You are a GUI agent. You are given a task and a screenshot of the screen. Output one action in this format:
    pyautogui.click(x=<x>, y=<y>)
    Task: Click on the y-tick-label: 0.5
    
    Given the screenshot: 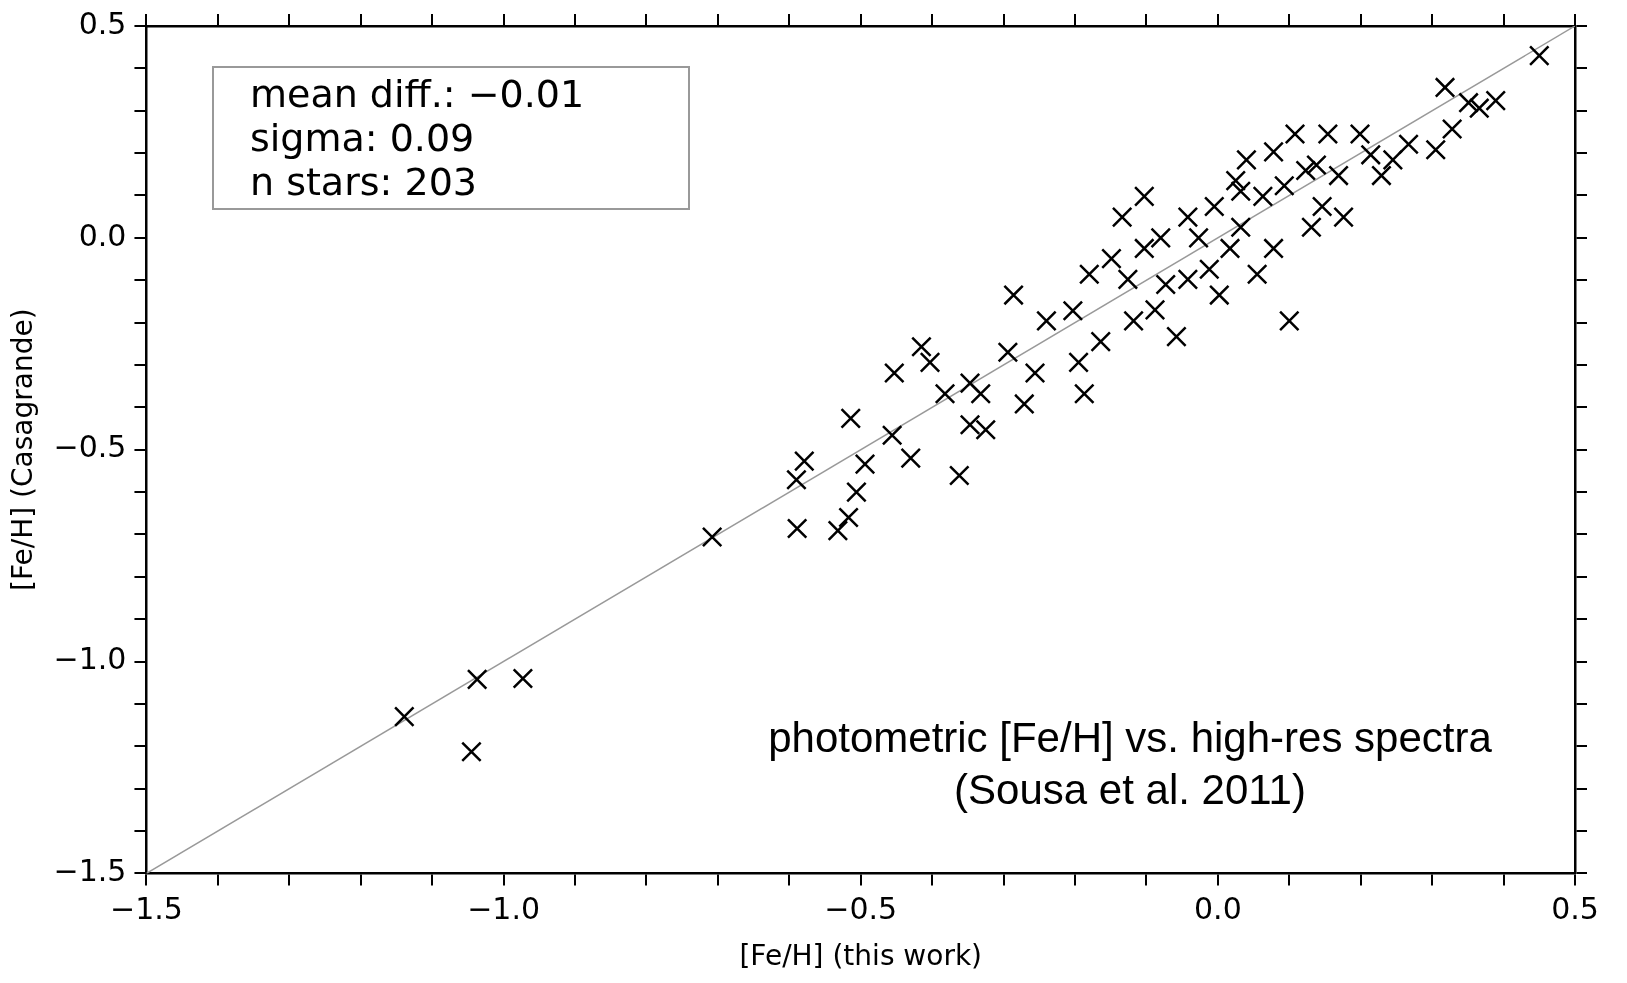 What is the action you would take?
    pyautogui.click(x=102, y=23)
    